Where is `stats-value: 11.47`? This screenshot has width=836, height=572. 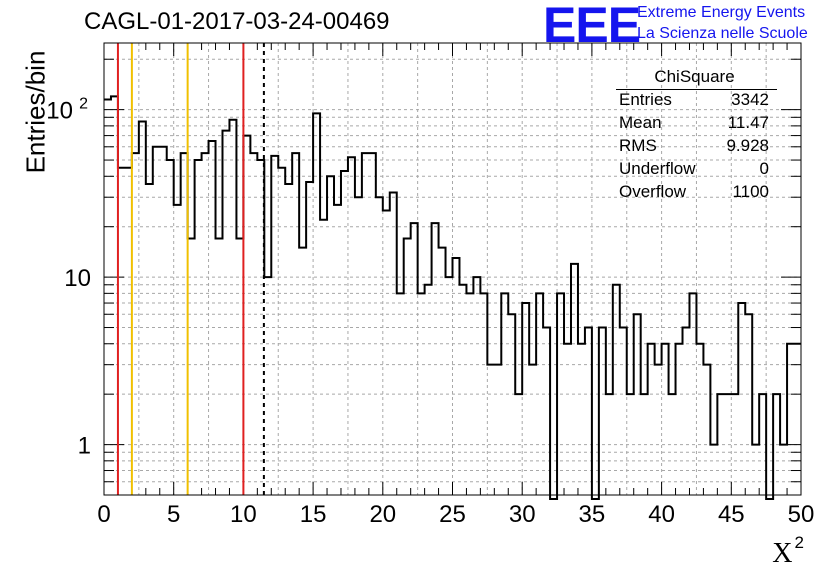 stats-value: 11.47 is located at coordinates (748, 122).